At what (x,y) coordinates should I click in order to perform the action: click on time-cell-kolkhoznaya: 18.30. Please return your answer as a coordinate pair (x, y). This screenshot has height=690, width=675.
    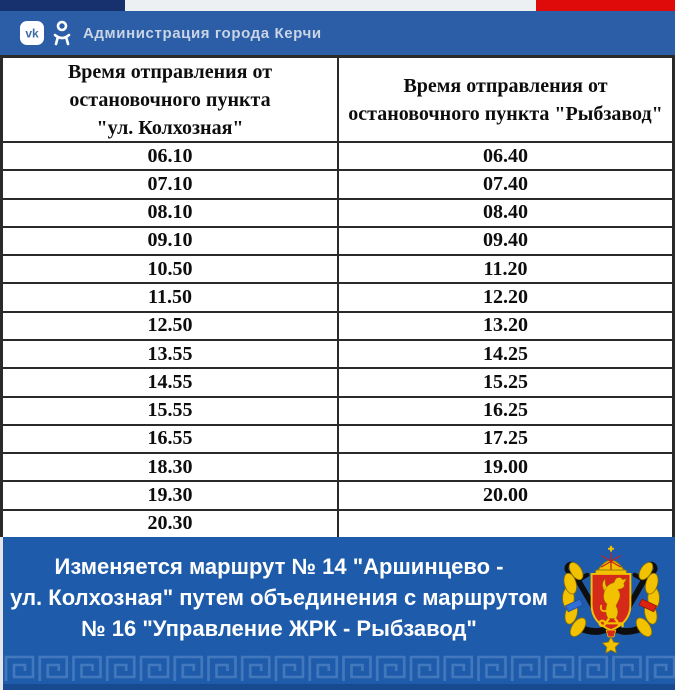
    Looking at the image, I should click on (171, 467).